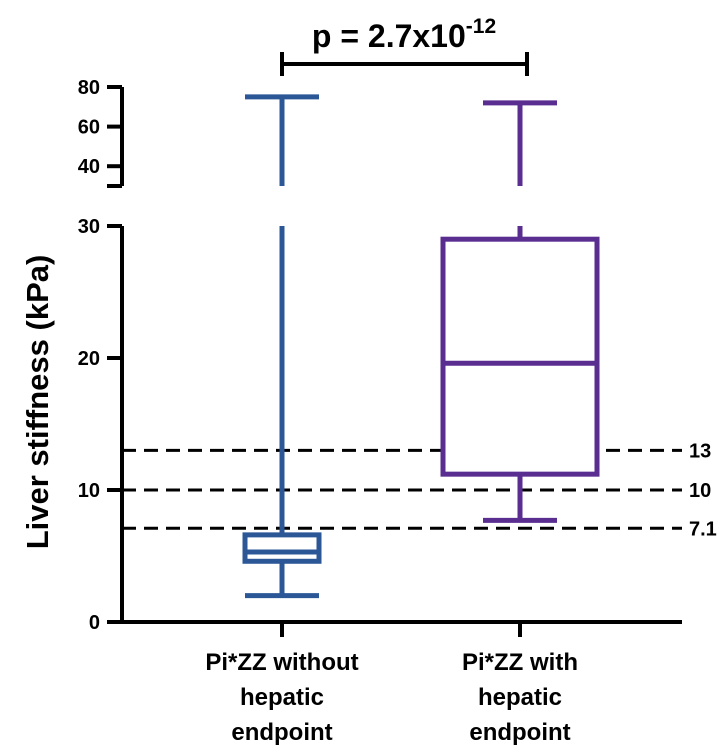 The height and width of the screenshot is (756, 727). What do you see at coordinates (89, 167) in the screenshot?
I see `y-tick-label: 40` at bounding box center [89, 167].